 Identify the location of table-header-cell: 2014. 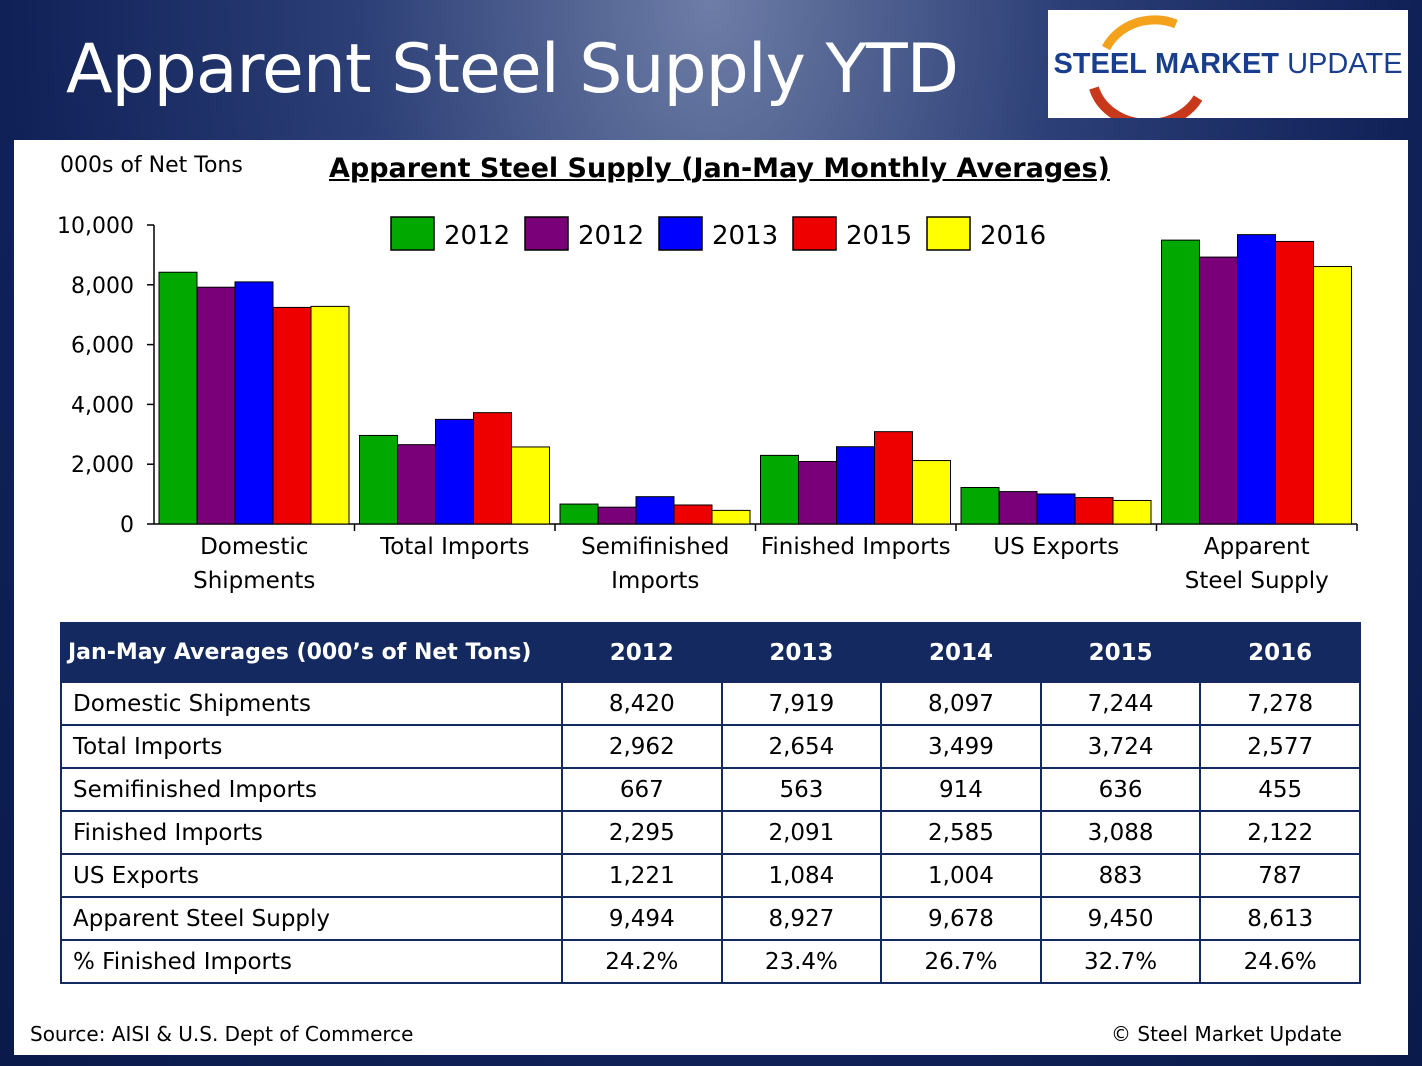
(961, 652).